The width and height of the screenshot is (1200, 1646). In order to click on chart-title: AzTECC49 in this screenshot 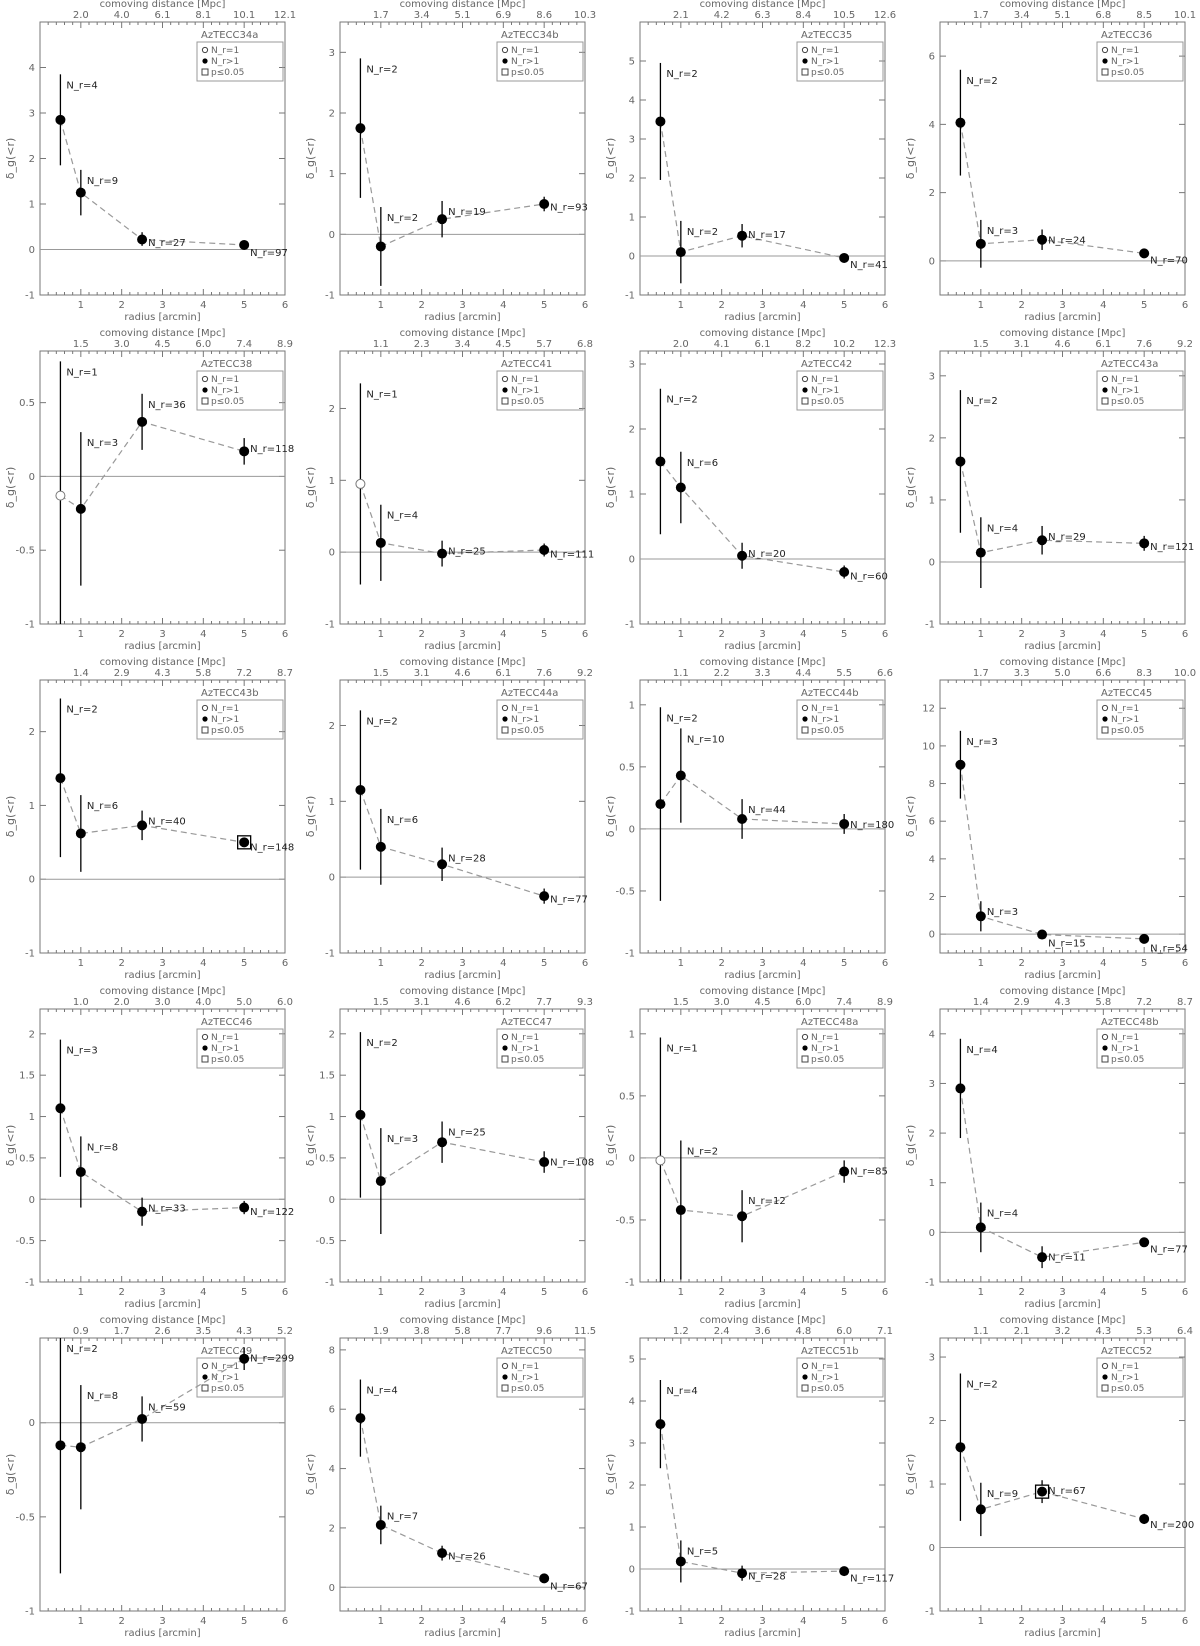, I will do `click(226, 1351)`.